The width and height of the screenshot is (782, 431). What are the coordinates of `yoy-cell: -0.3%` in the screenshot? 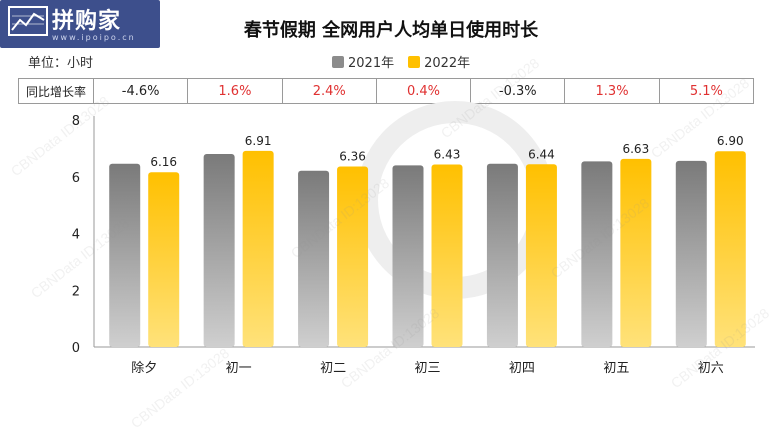 It's located at (518, 91).